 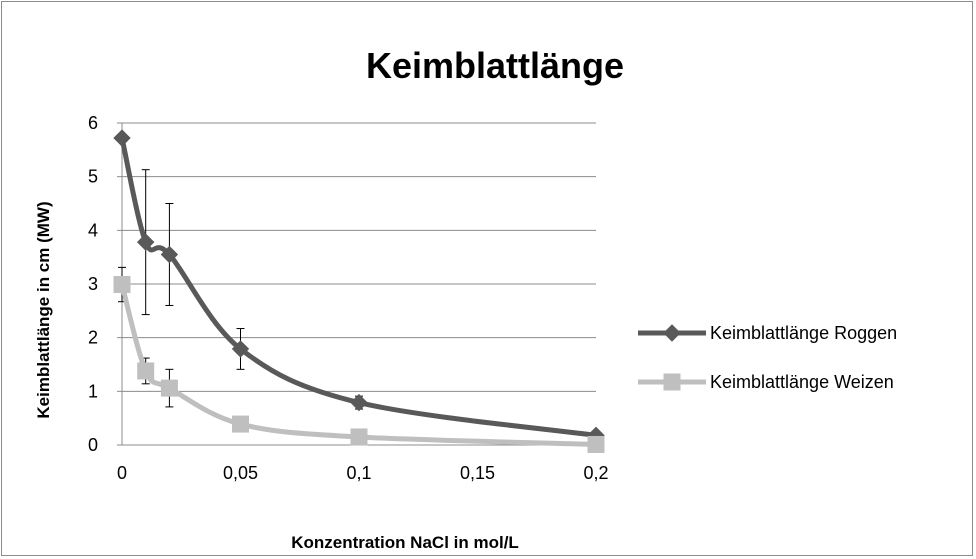 I want to click on chart-title: Keimblattlänge, so click(x=495, y=65).